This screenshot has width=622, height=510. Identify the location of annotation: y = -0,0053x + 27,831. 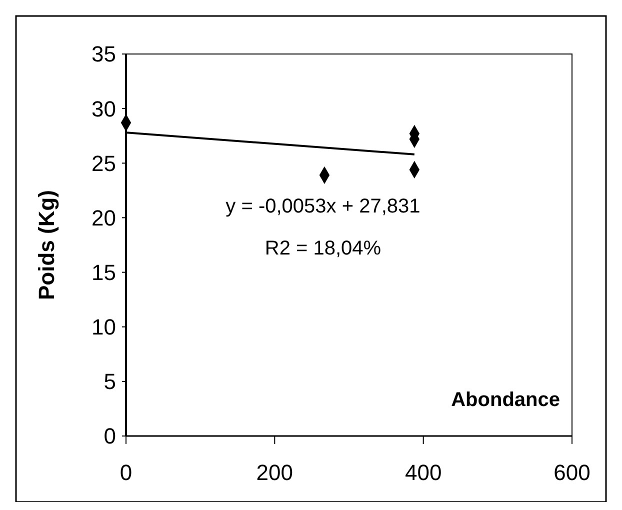
(323, 206).